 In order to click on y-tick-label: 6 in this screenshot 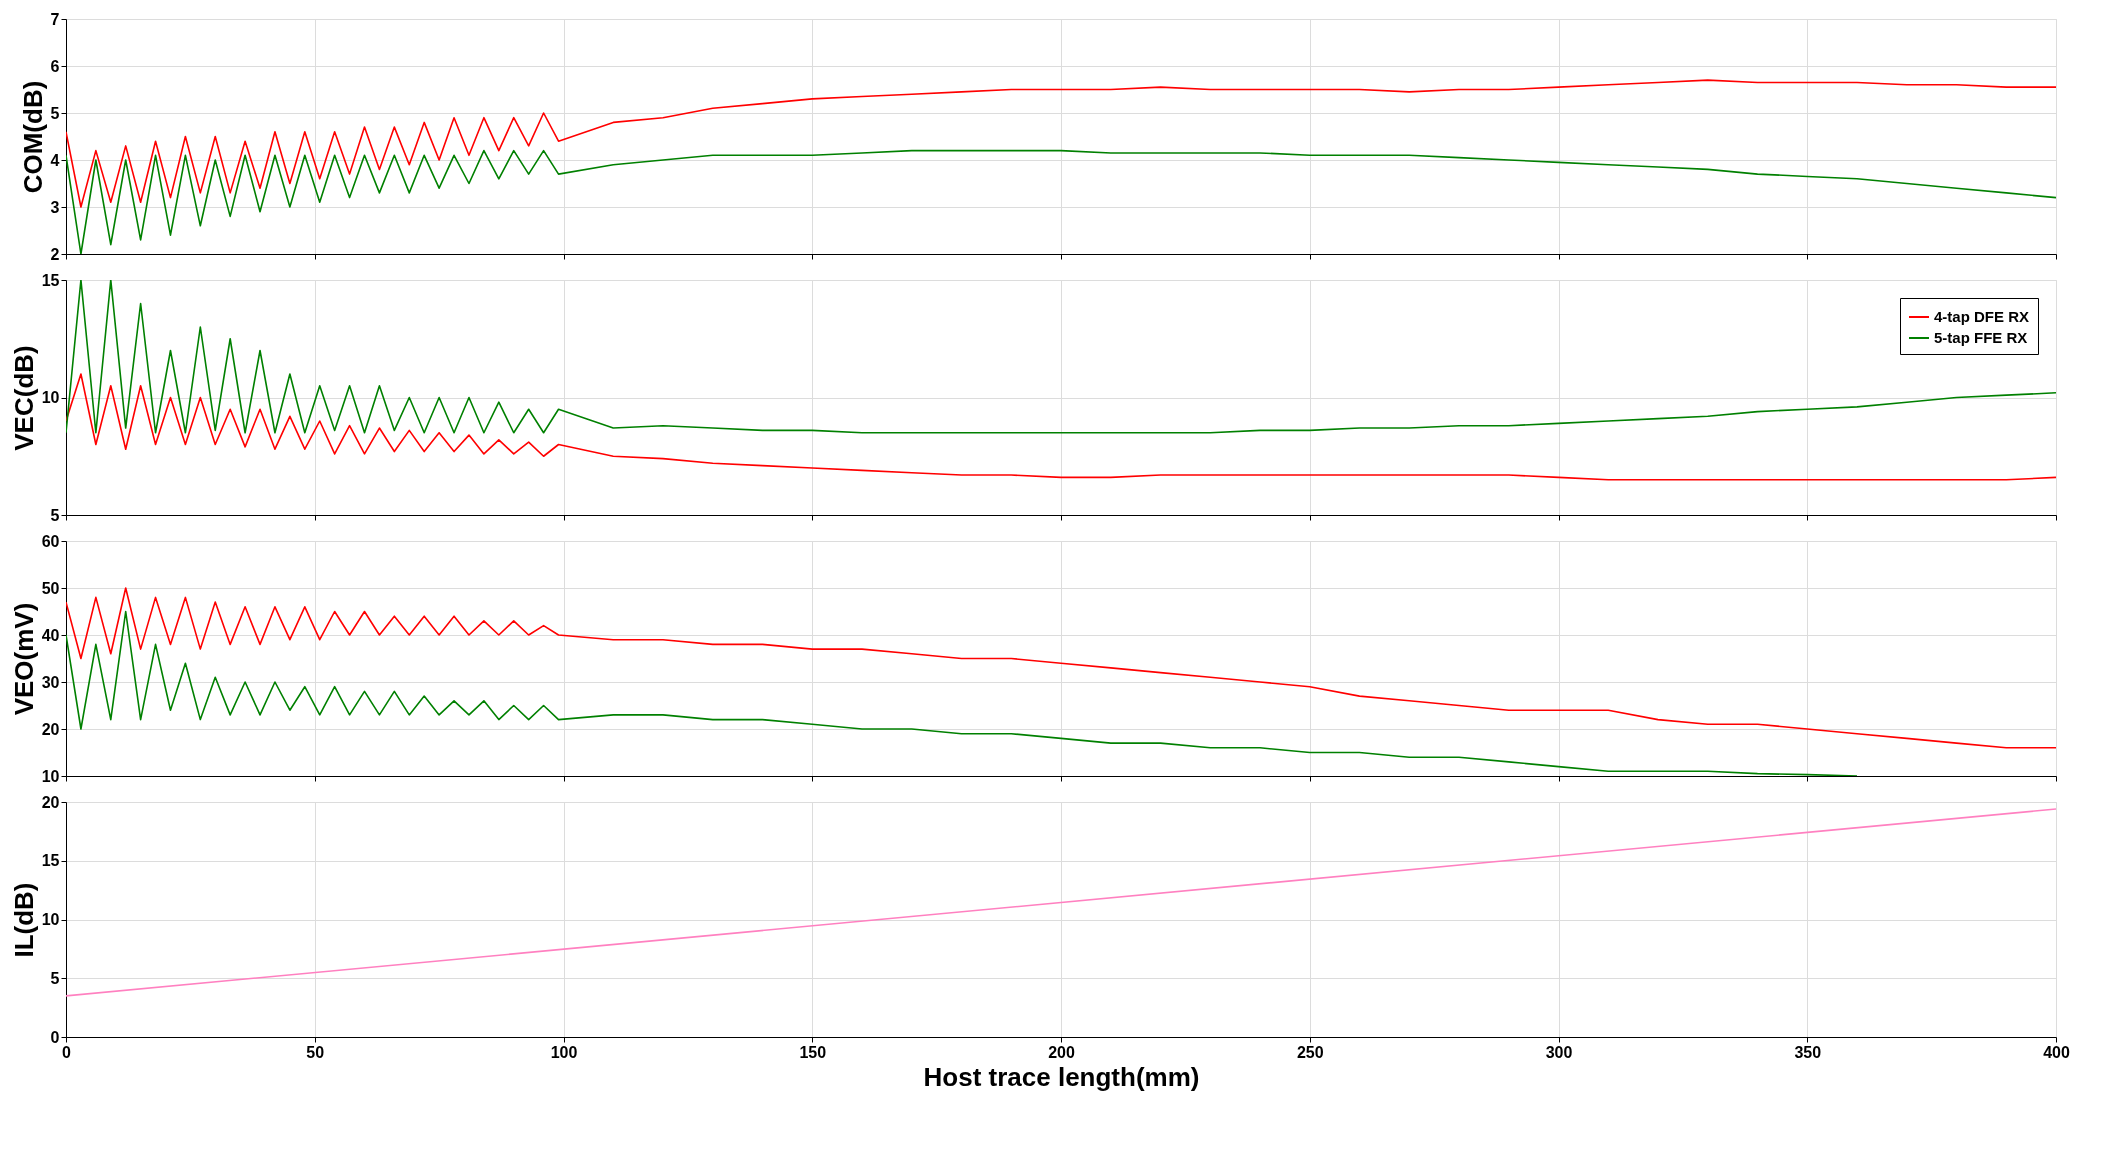, I will do `click(55, 66)`.